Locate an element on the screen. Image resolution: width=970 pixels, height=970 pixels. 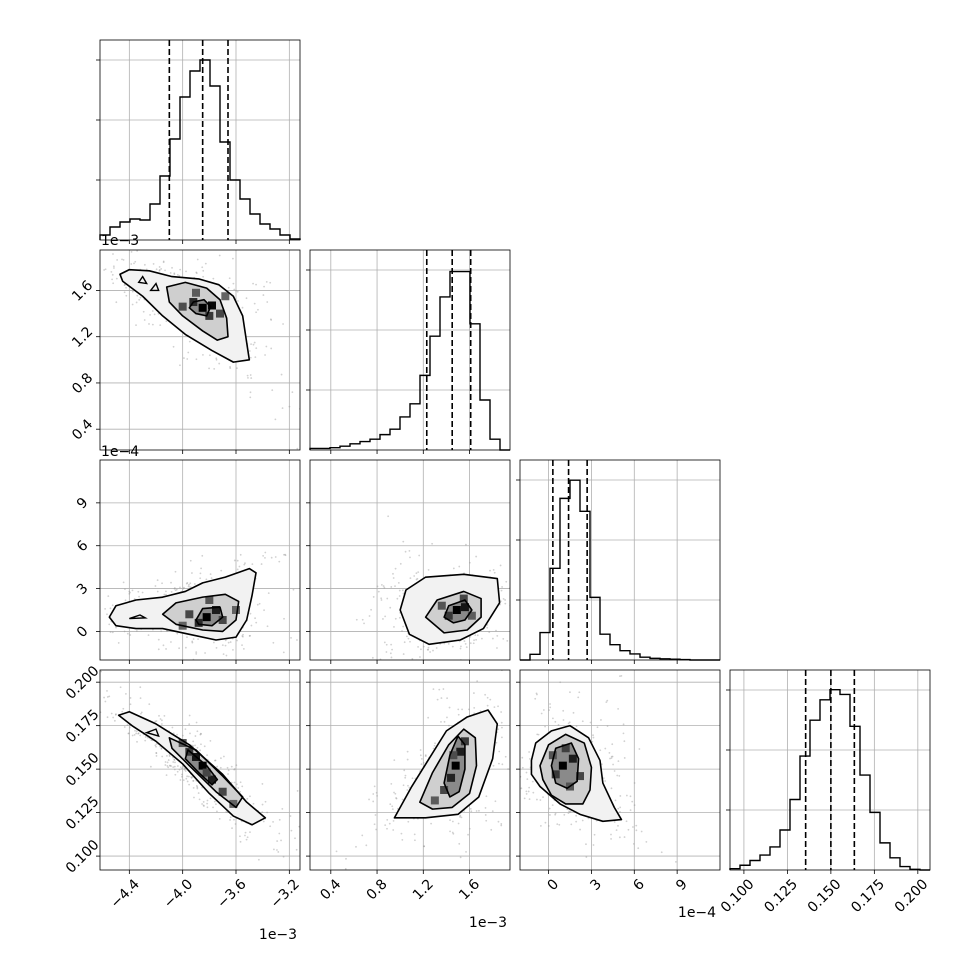
y-tick-label: 0 is located at coordinates (83, 632).